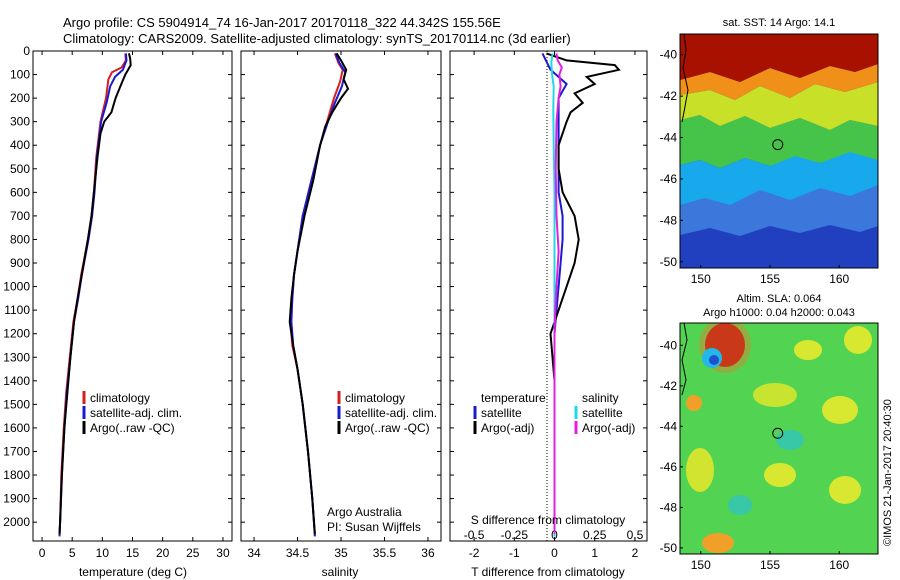 This screenshot has width=900, height=580. I want to click on legend-argo-label: Argo(..raw -QC), so click(132, 428).